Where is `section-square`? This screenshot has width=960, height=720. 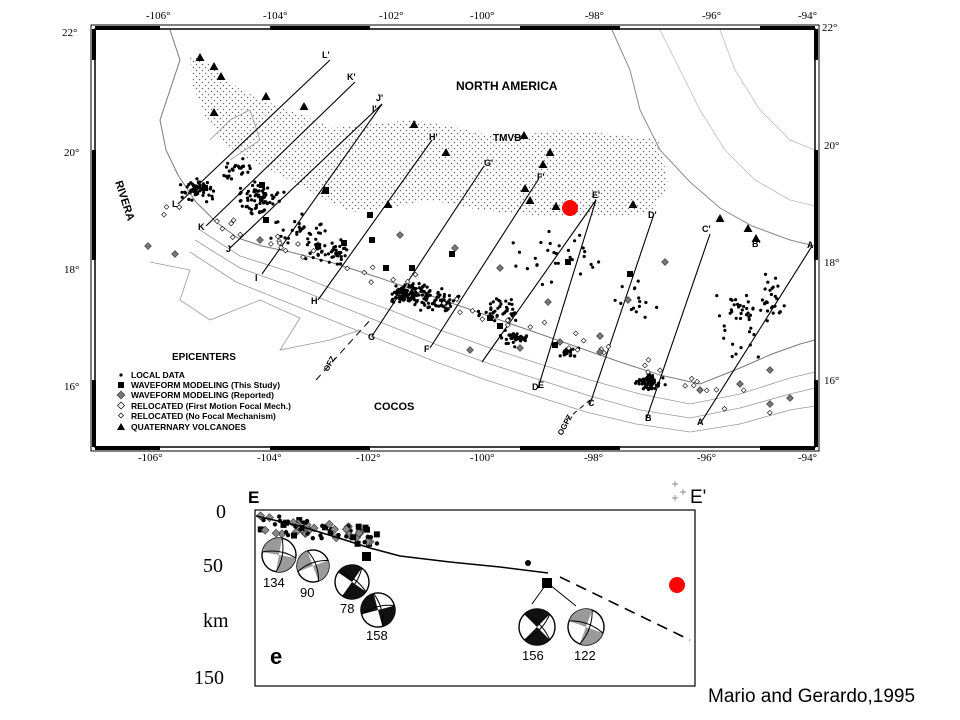
section-square is located at coordinates (301, 528).